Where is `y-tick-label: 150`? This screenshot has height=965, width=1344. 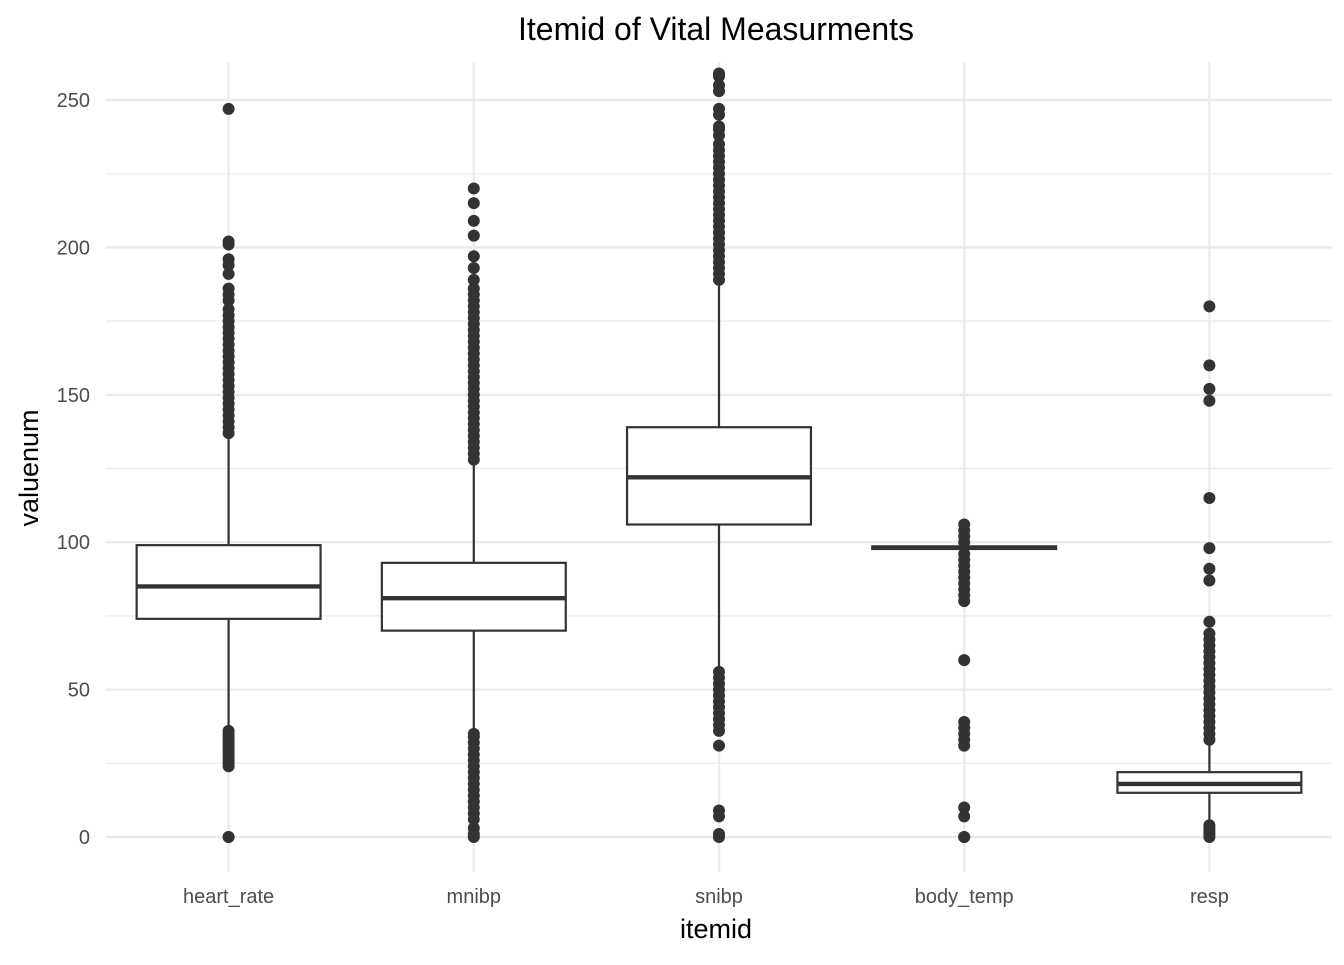
y-tick-label: 150 is located at coordinates (73, 396).